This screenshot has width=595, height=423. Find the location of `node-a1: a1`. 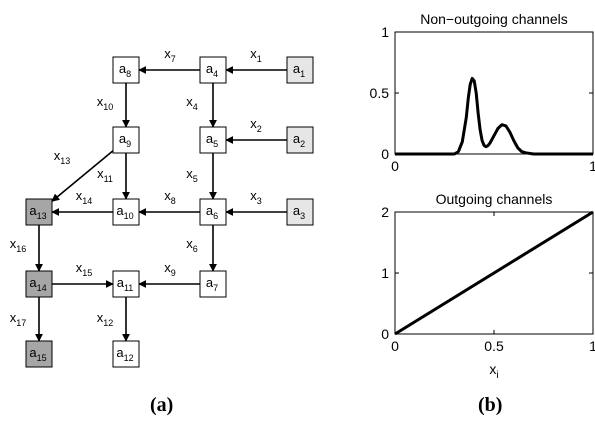

node-a1: a1 is located at coordinates (300, 70).